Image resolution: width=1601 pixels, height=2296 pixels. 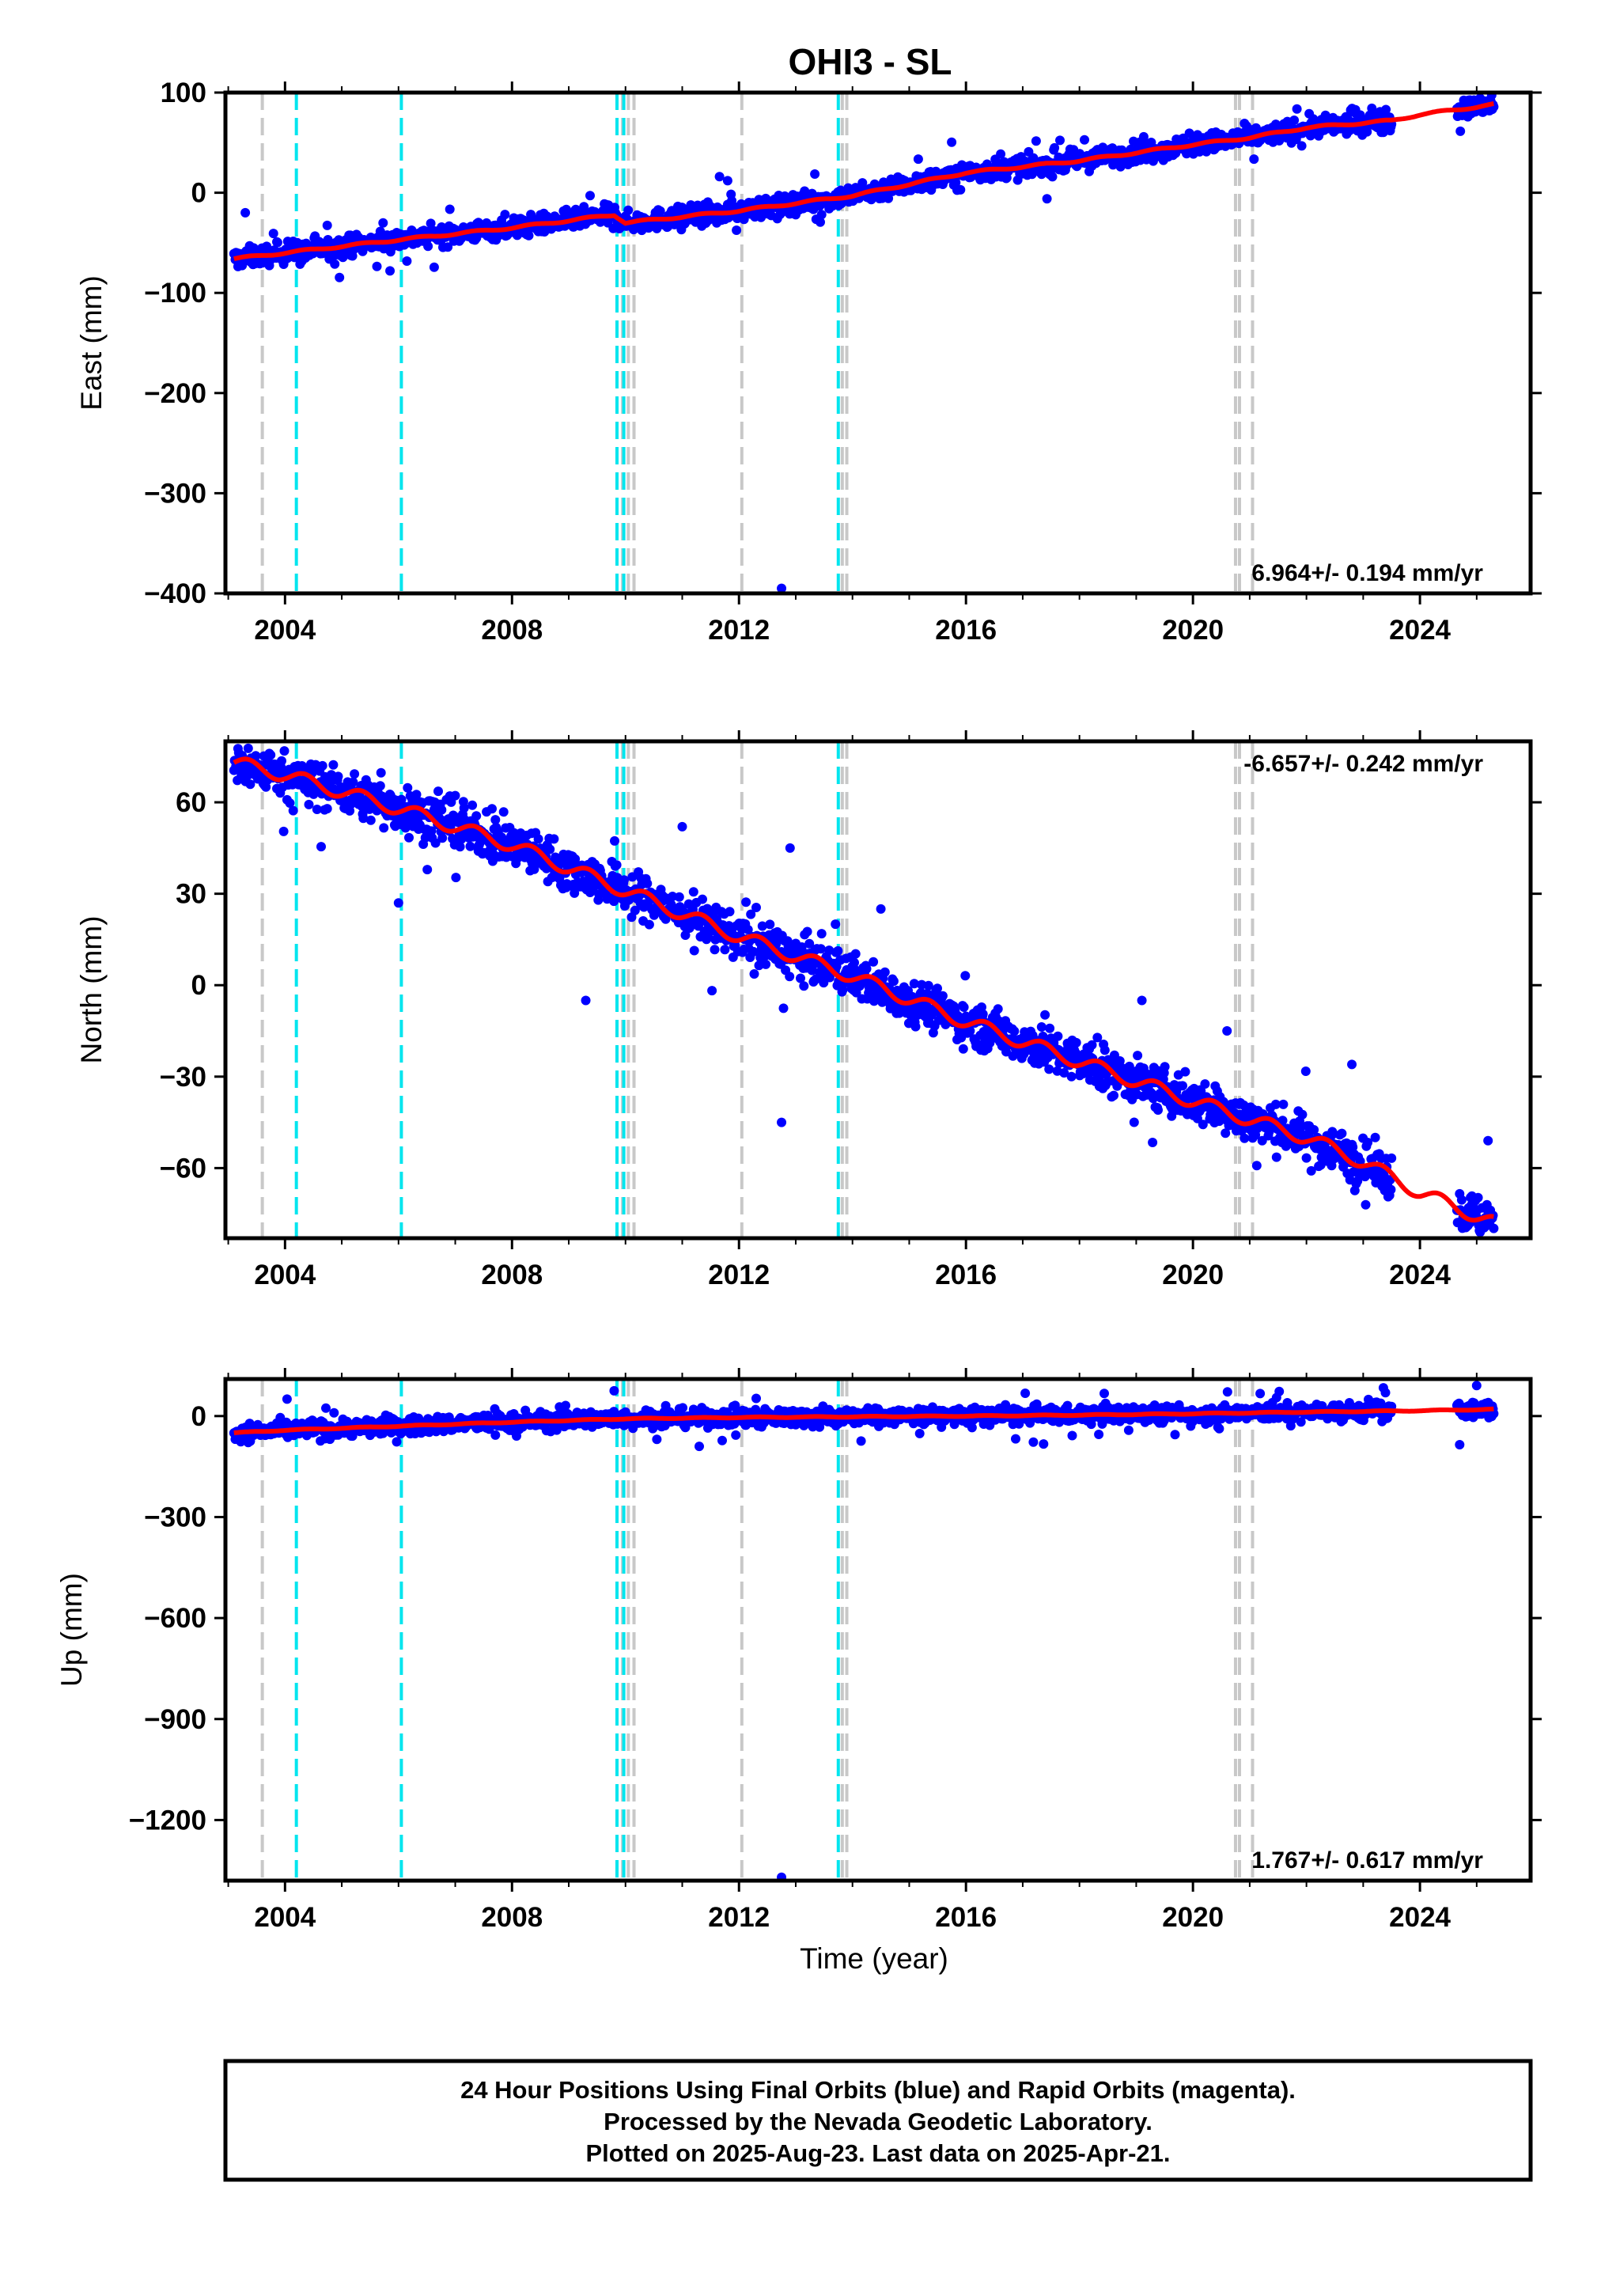 I want to click on y-tick-label: 100, so click(x=183, y=93).